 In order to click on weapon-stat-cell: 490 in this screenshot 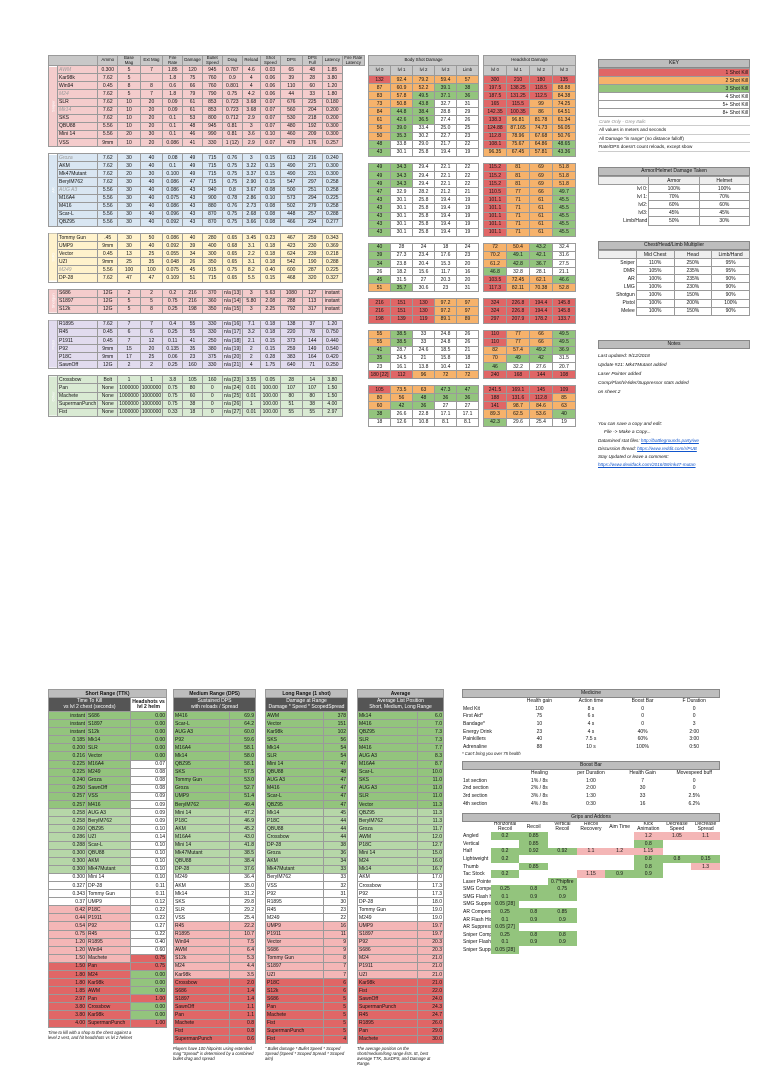, I will do `click(291, 174)`.